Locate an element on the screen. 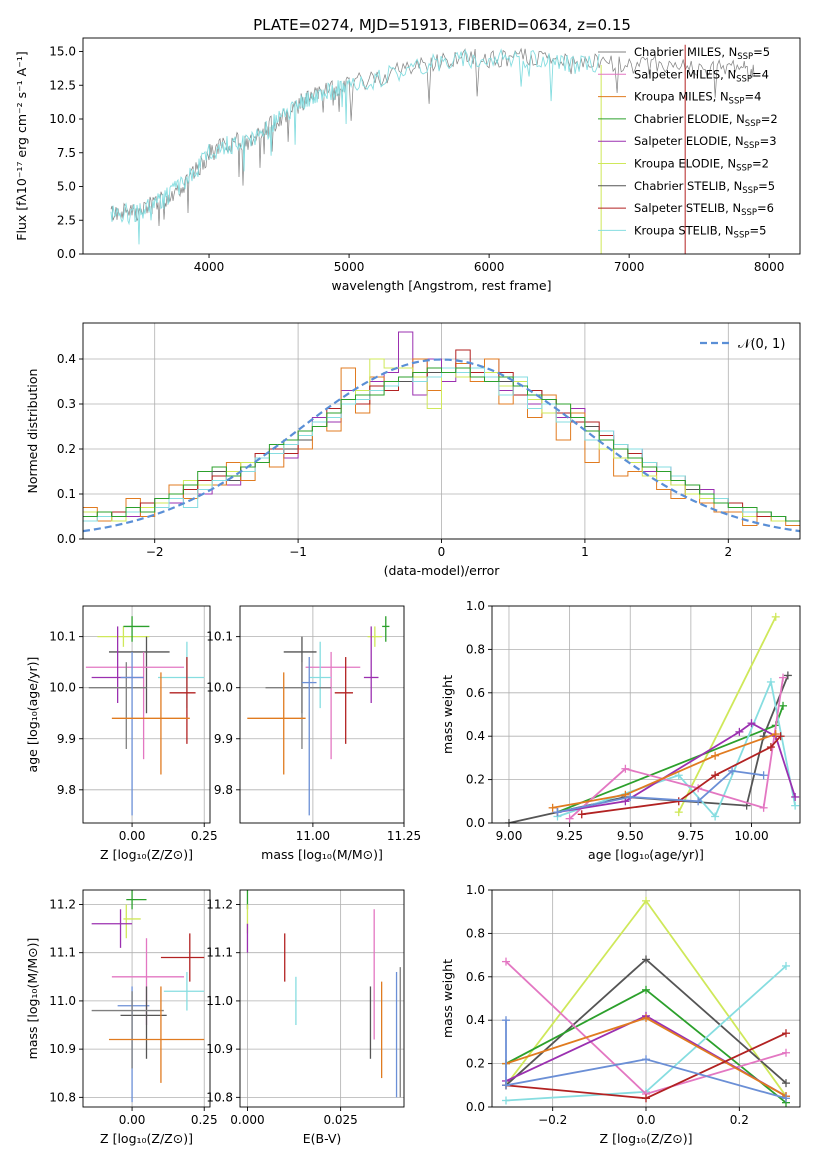 The width and height of the screenshot is (819, 1170). y-tick-label: 15.0 is located at coordinates (62, 52).